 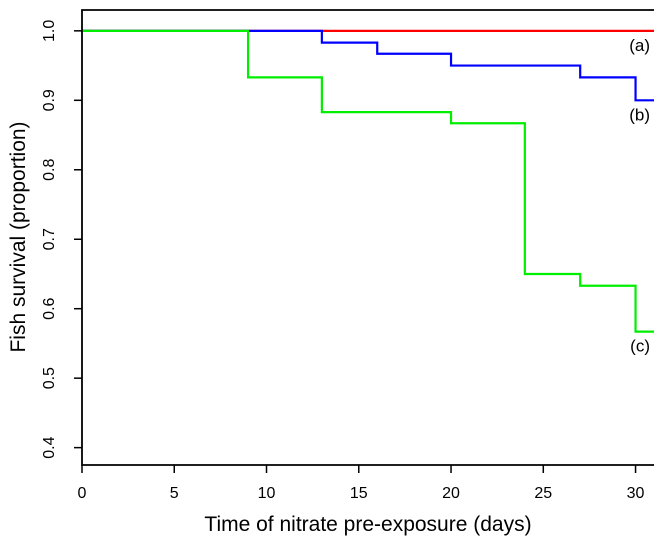 What do you see at coordinates (639, 114) in the screenshot?
I see `series-label-b: (b)` at bounding box center [639, 114].